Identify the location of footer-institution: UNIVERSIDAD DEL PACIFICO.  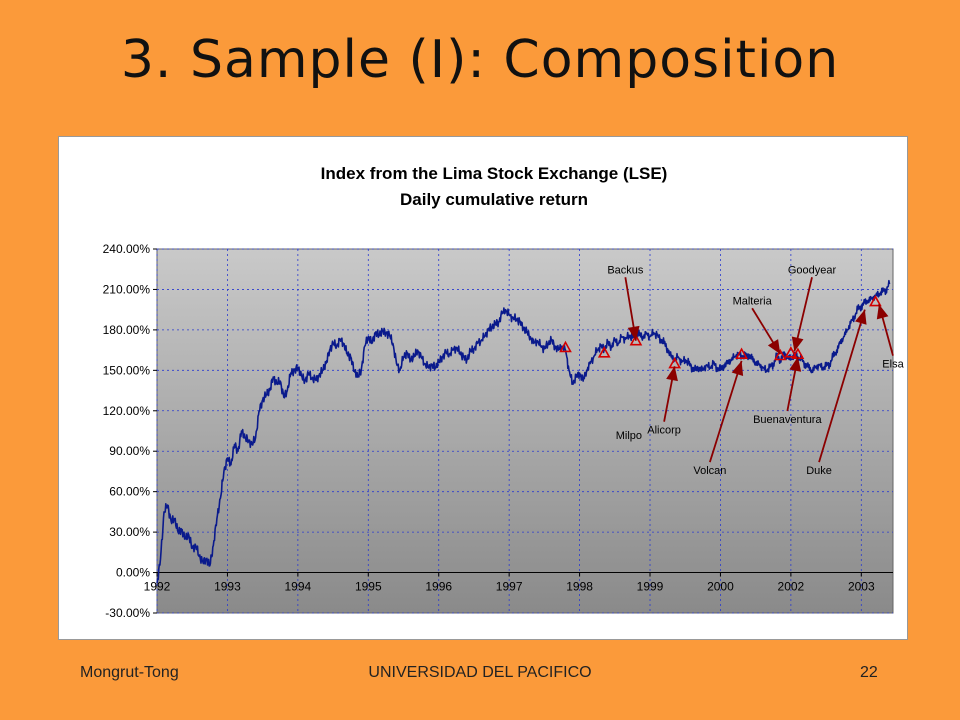
(480, 672).